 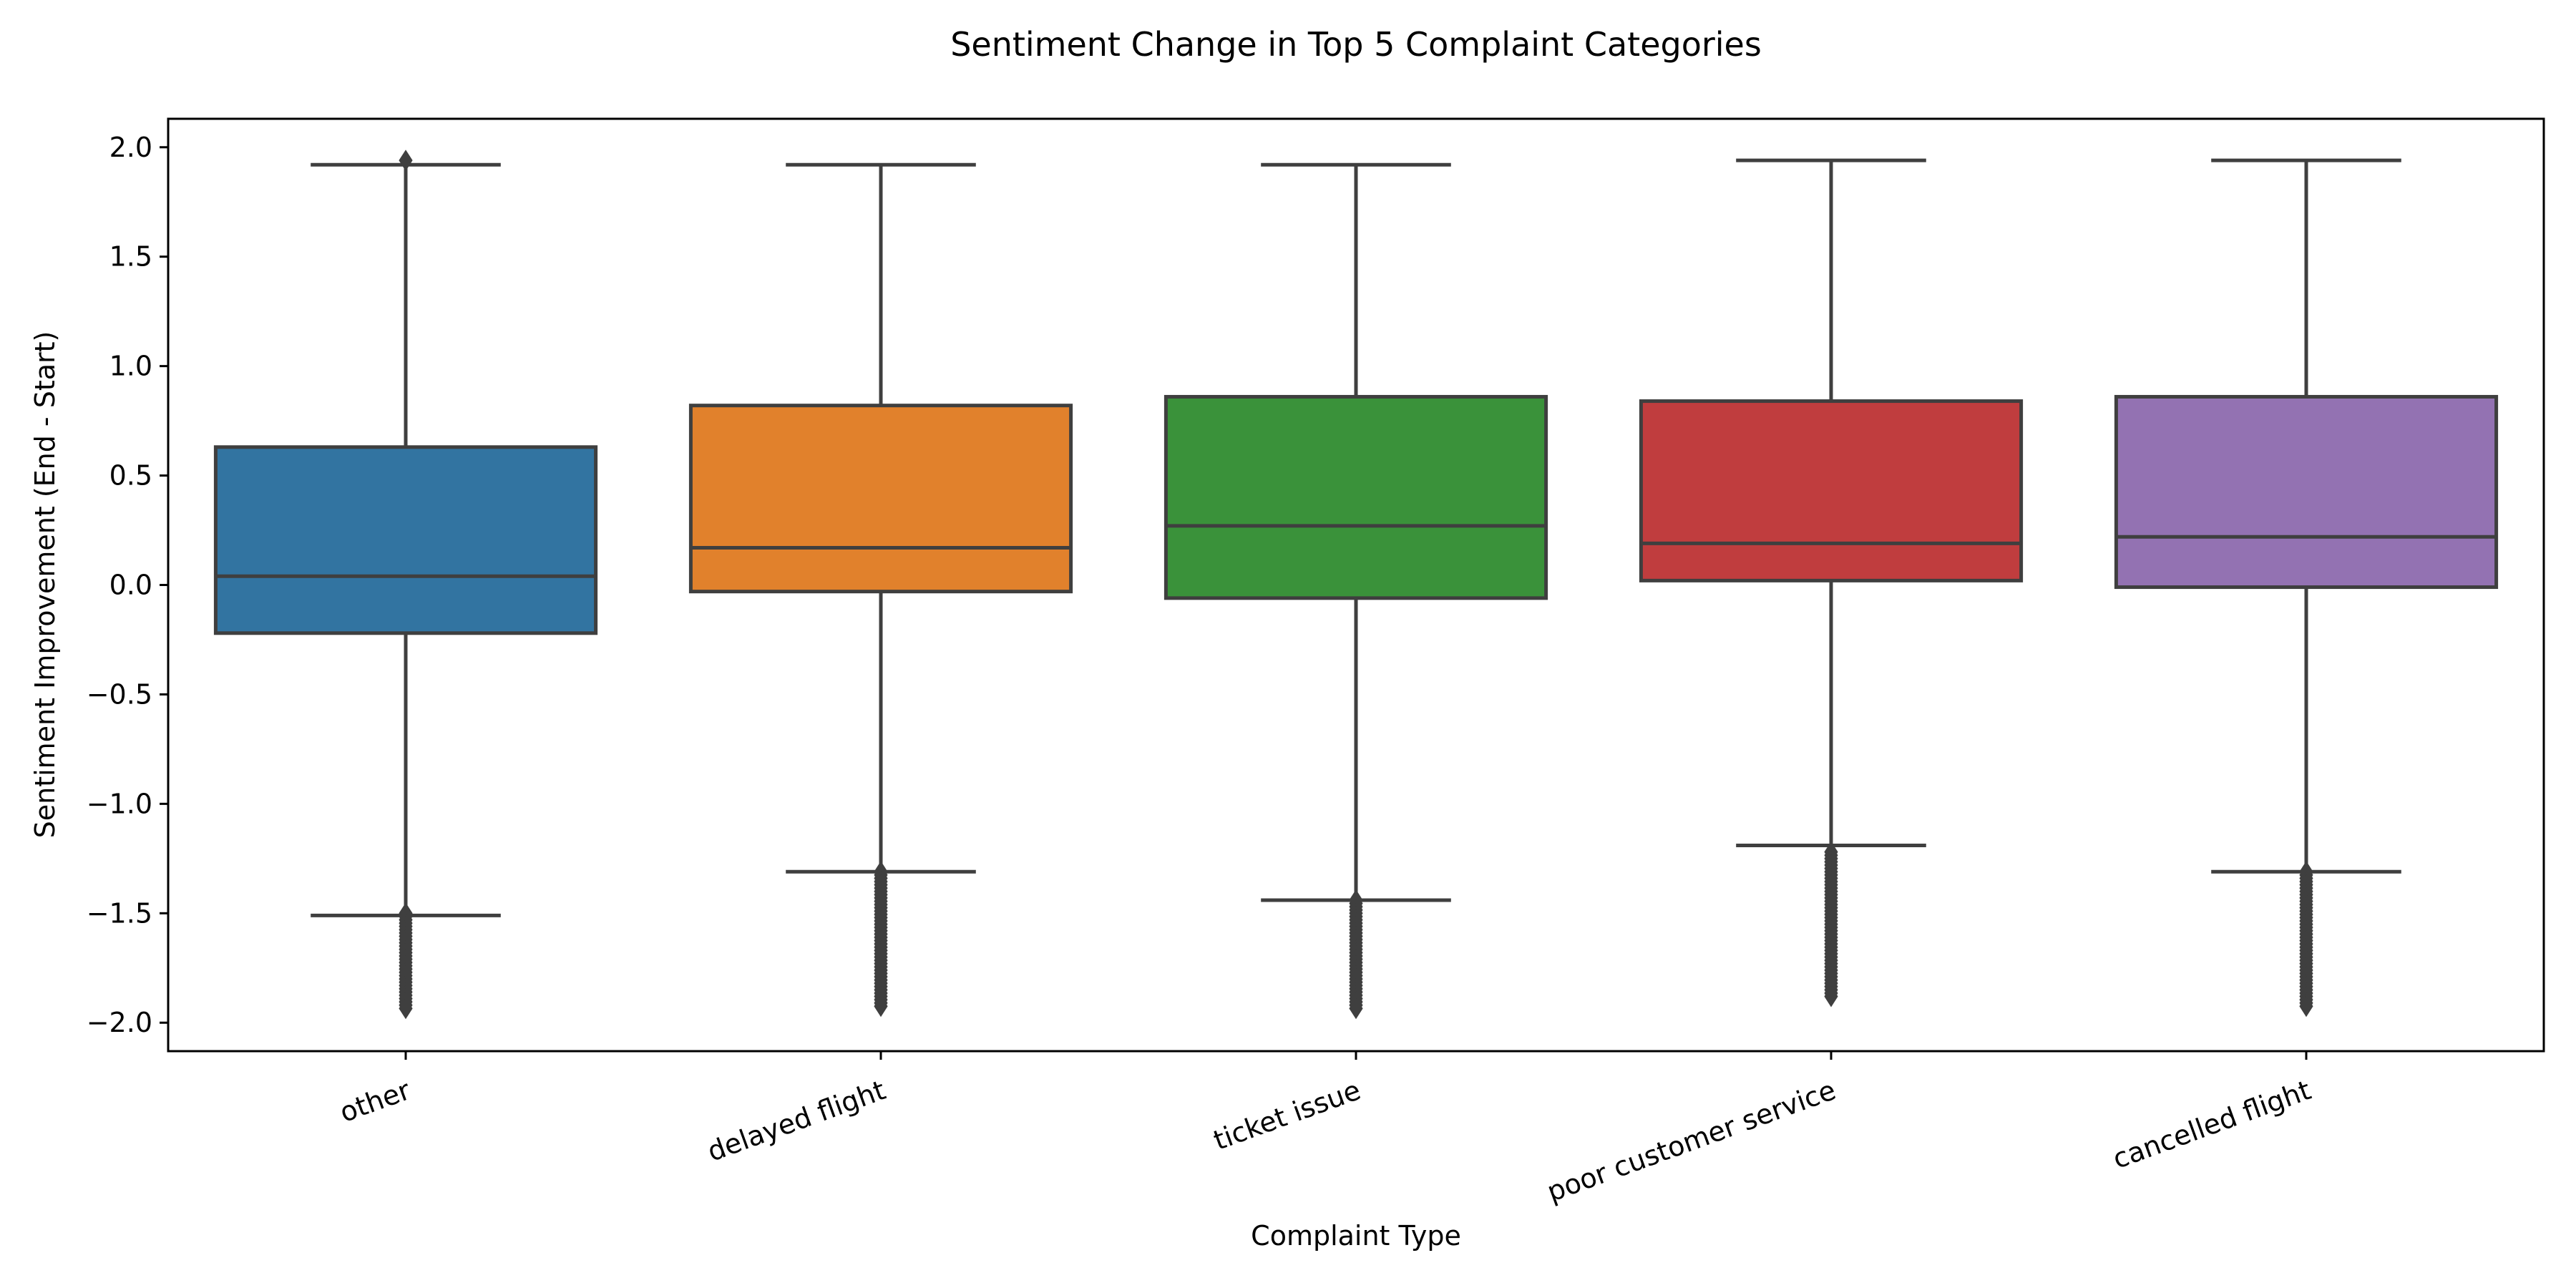 I want to click on y-tick-label: 0.0, so click(x=130, y=585).